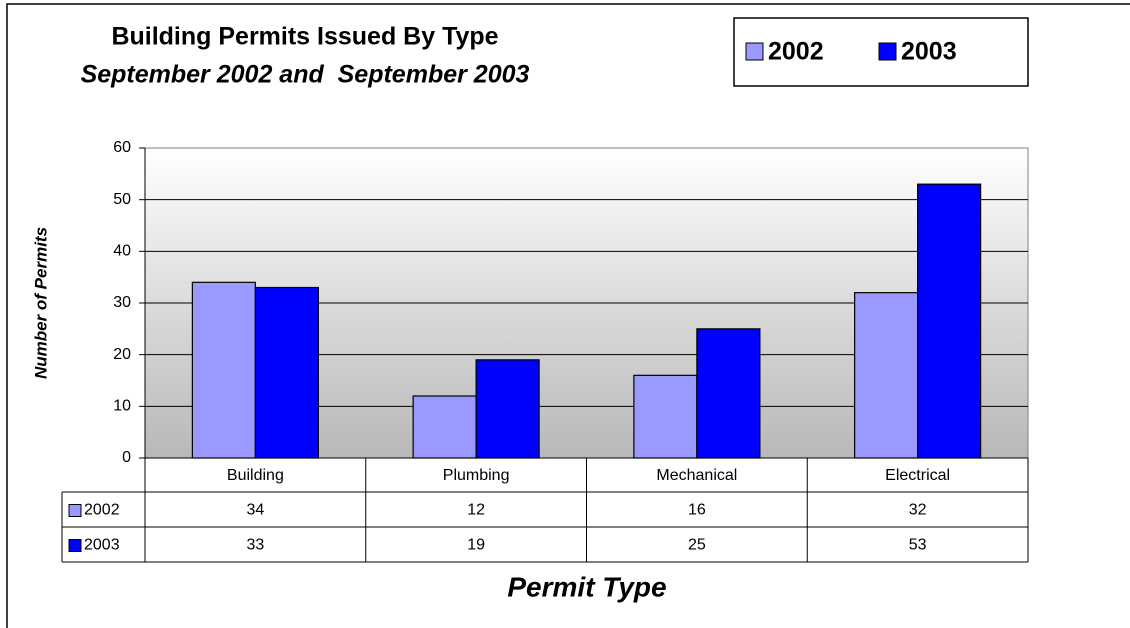 The height and width of the screenshot is (628, 1130). What do you see at coordinates (305, 75) in the screenshot?
I see `chart-subtitle: September 2002 and September 2003` at bounding box center [305, 75].